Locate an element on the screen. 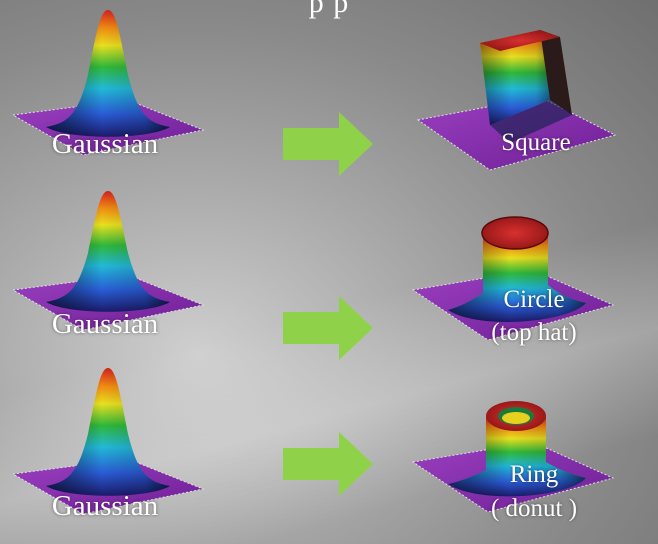 The width and height of the screenshot is (658, 544). ring-label: Ring is located at coordinates (534, 474).